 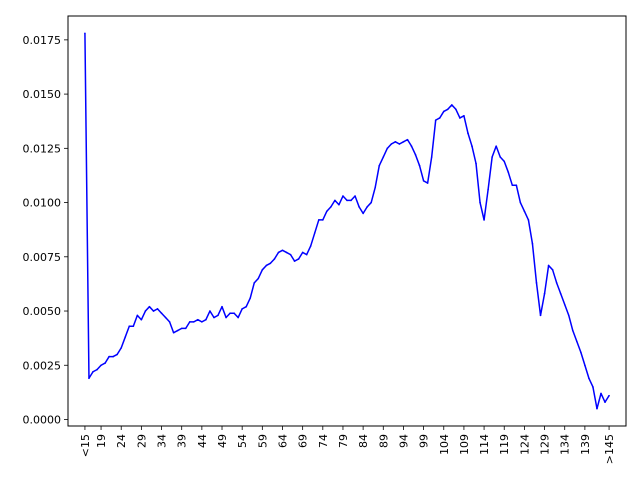 What do you see at coordinates (85, 445) in the screenshot?
I see `x-tick-label: <15` at bounding box center [85, 445].